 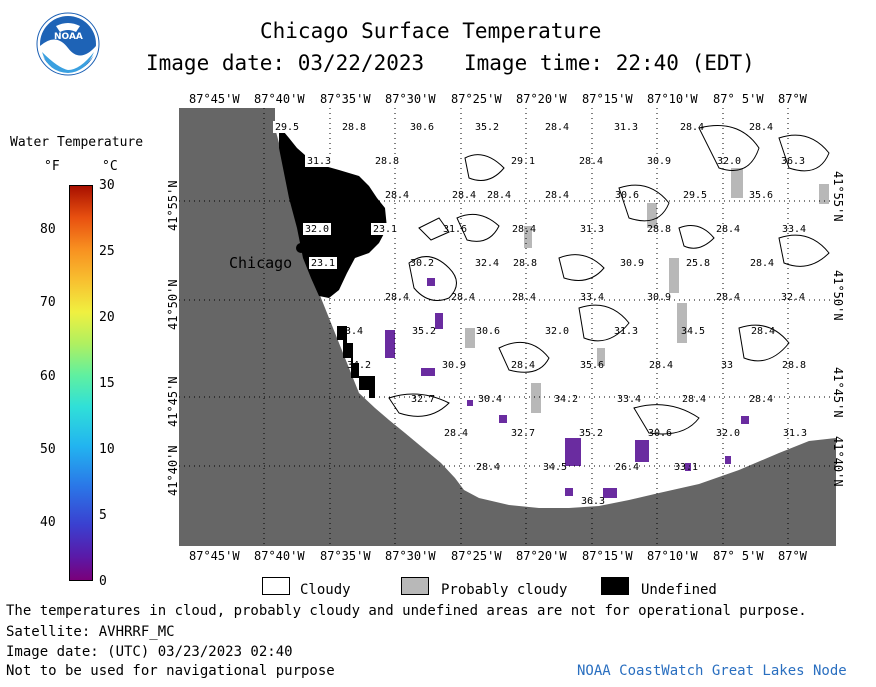 What do you see at coordinates (793, 161) in the screenshot?
I see `temperature-label: 36.3` at bounding box center [793, 161].